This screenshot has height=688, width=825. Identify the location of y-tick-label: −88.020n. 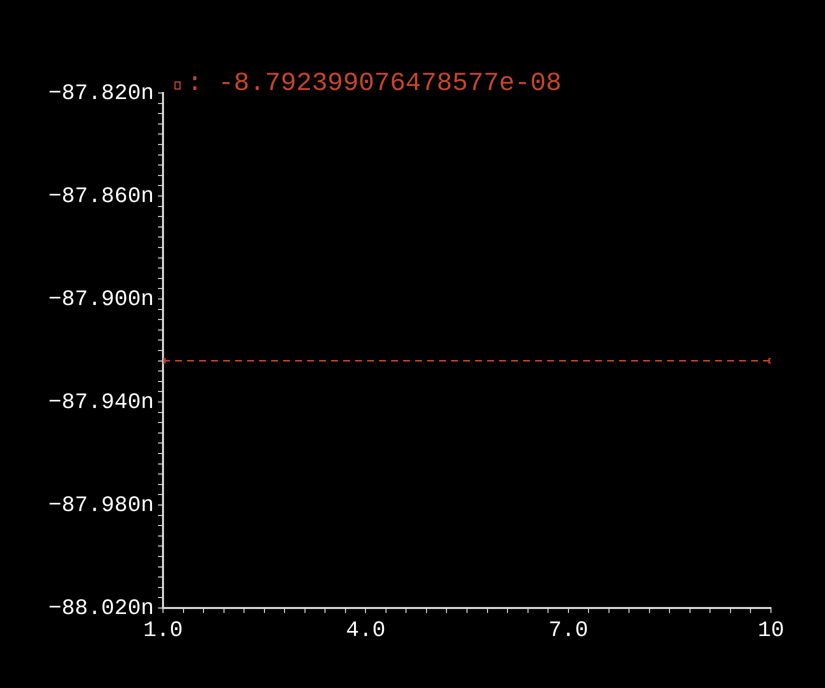
(101, 608).